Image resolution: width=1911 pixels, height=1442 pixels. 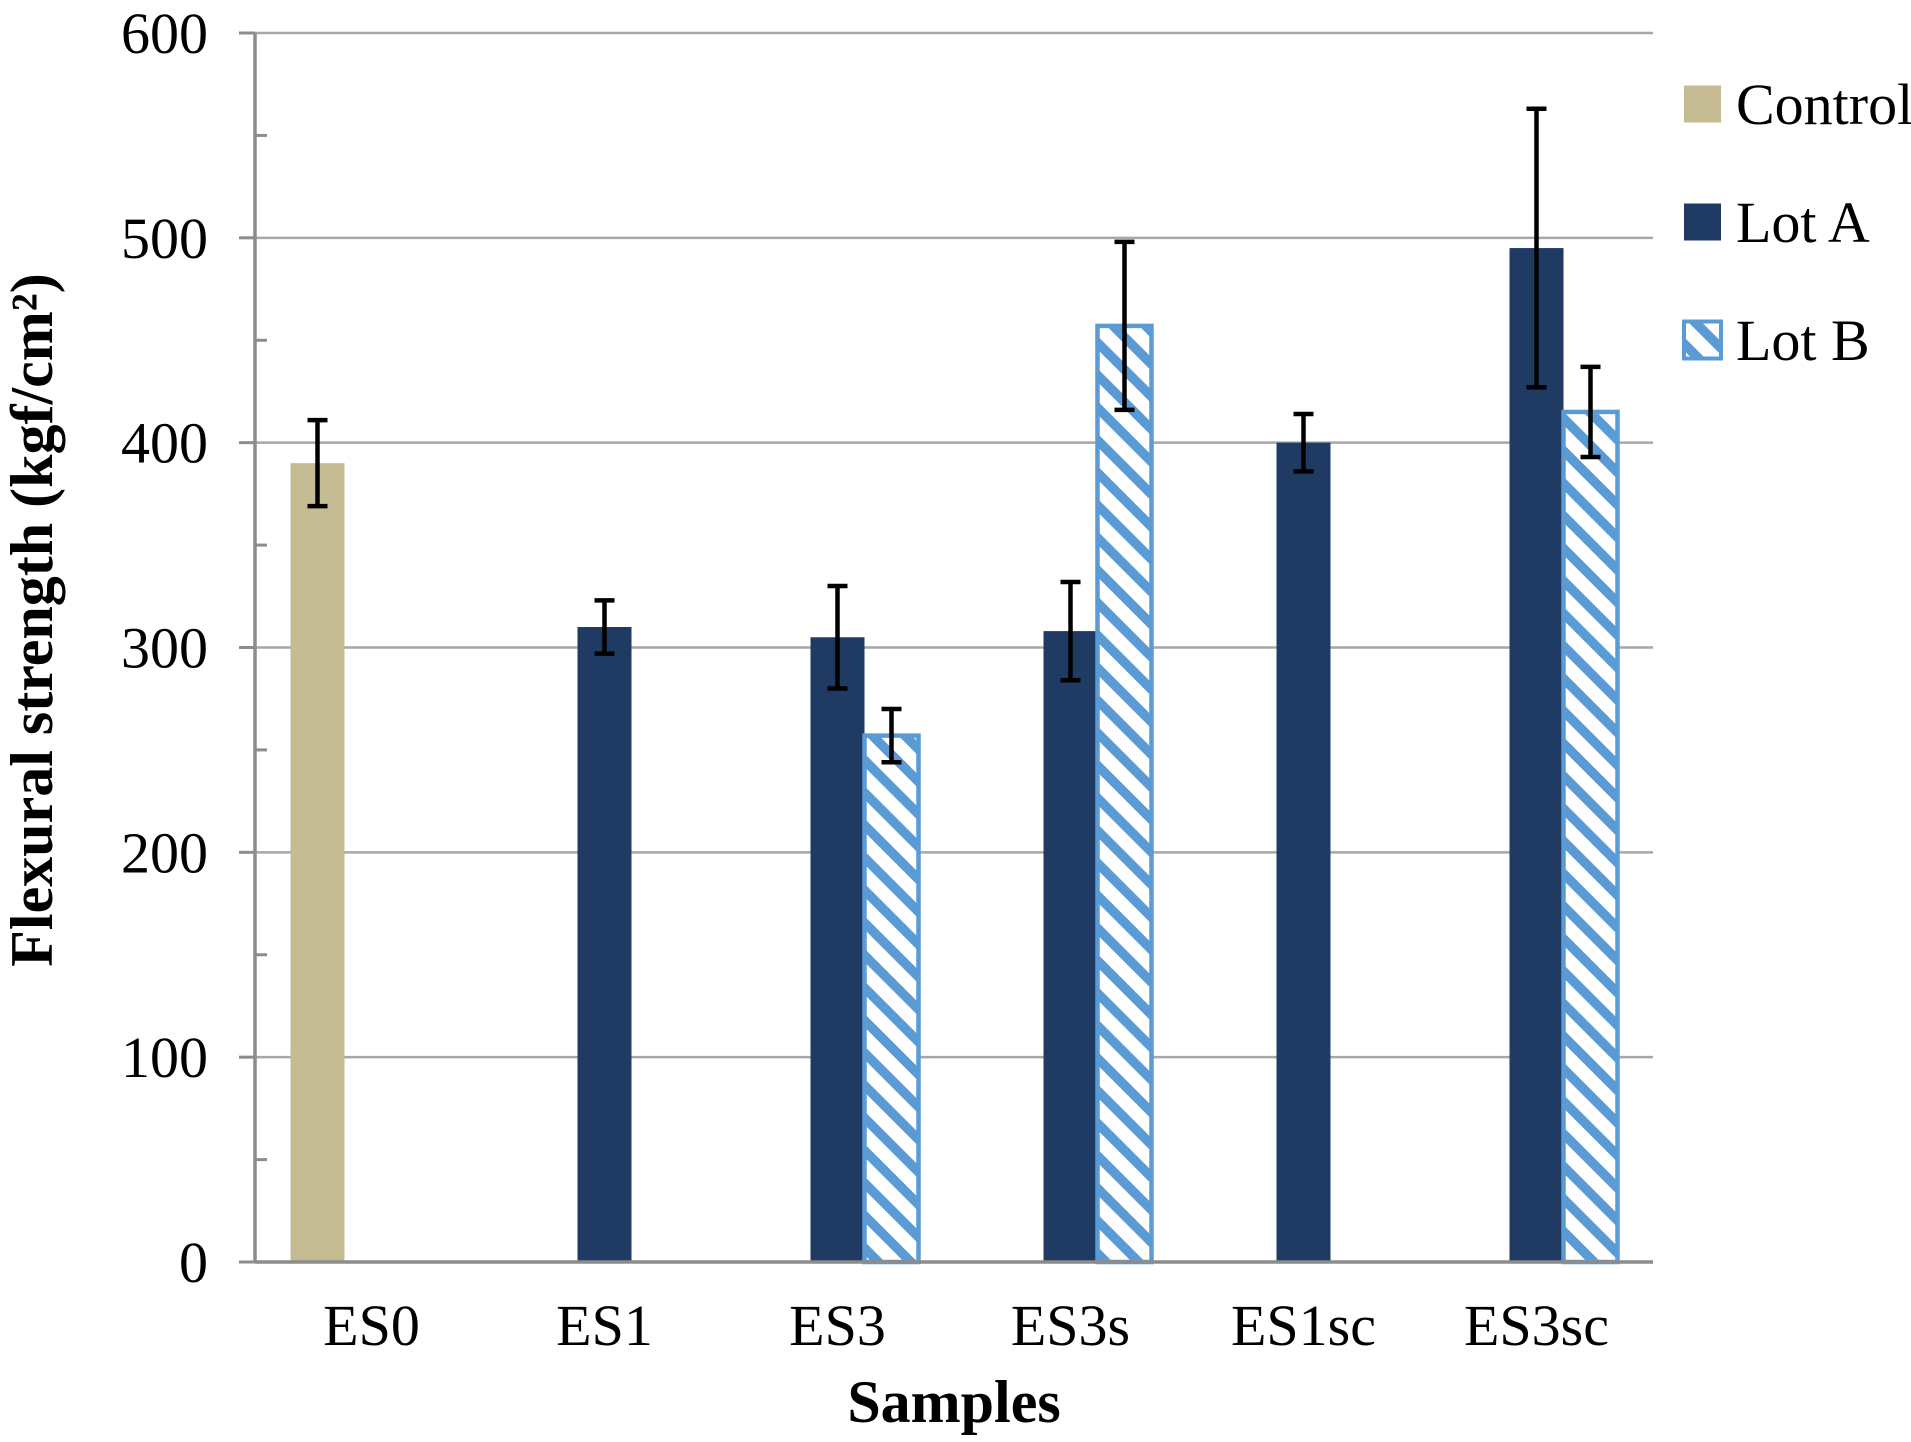 I want to click on y-tick-label-300: 300, so click(x=164, y=648).